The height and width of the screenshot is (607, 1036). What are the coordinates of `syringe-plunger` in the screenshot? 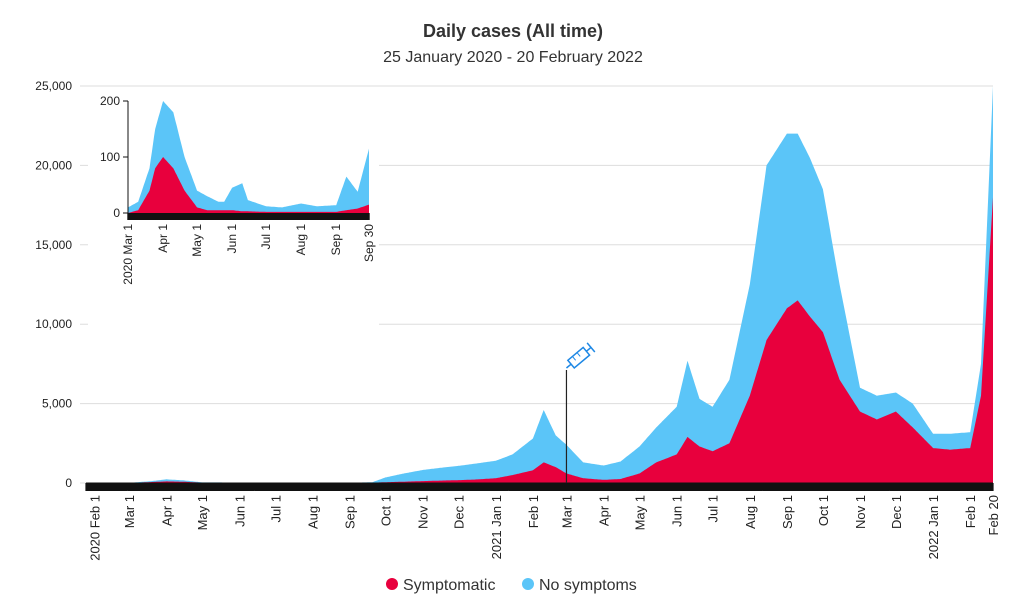 It's located at (588, 349).